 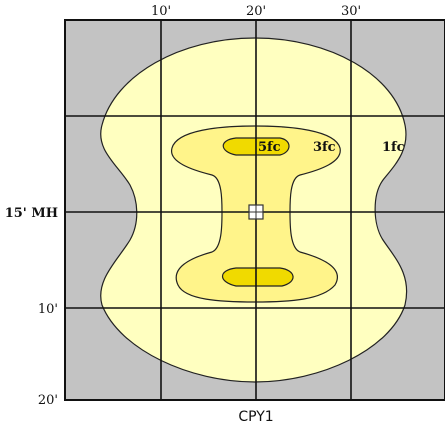 What do you see at coordinates (269, 147) in the screenshot?
I see `contour-label-5fc: 5fc` at bounding box center [269, 147].